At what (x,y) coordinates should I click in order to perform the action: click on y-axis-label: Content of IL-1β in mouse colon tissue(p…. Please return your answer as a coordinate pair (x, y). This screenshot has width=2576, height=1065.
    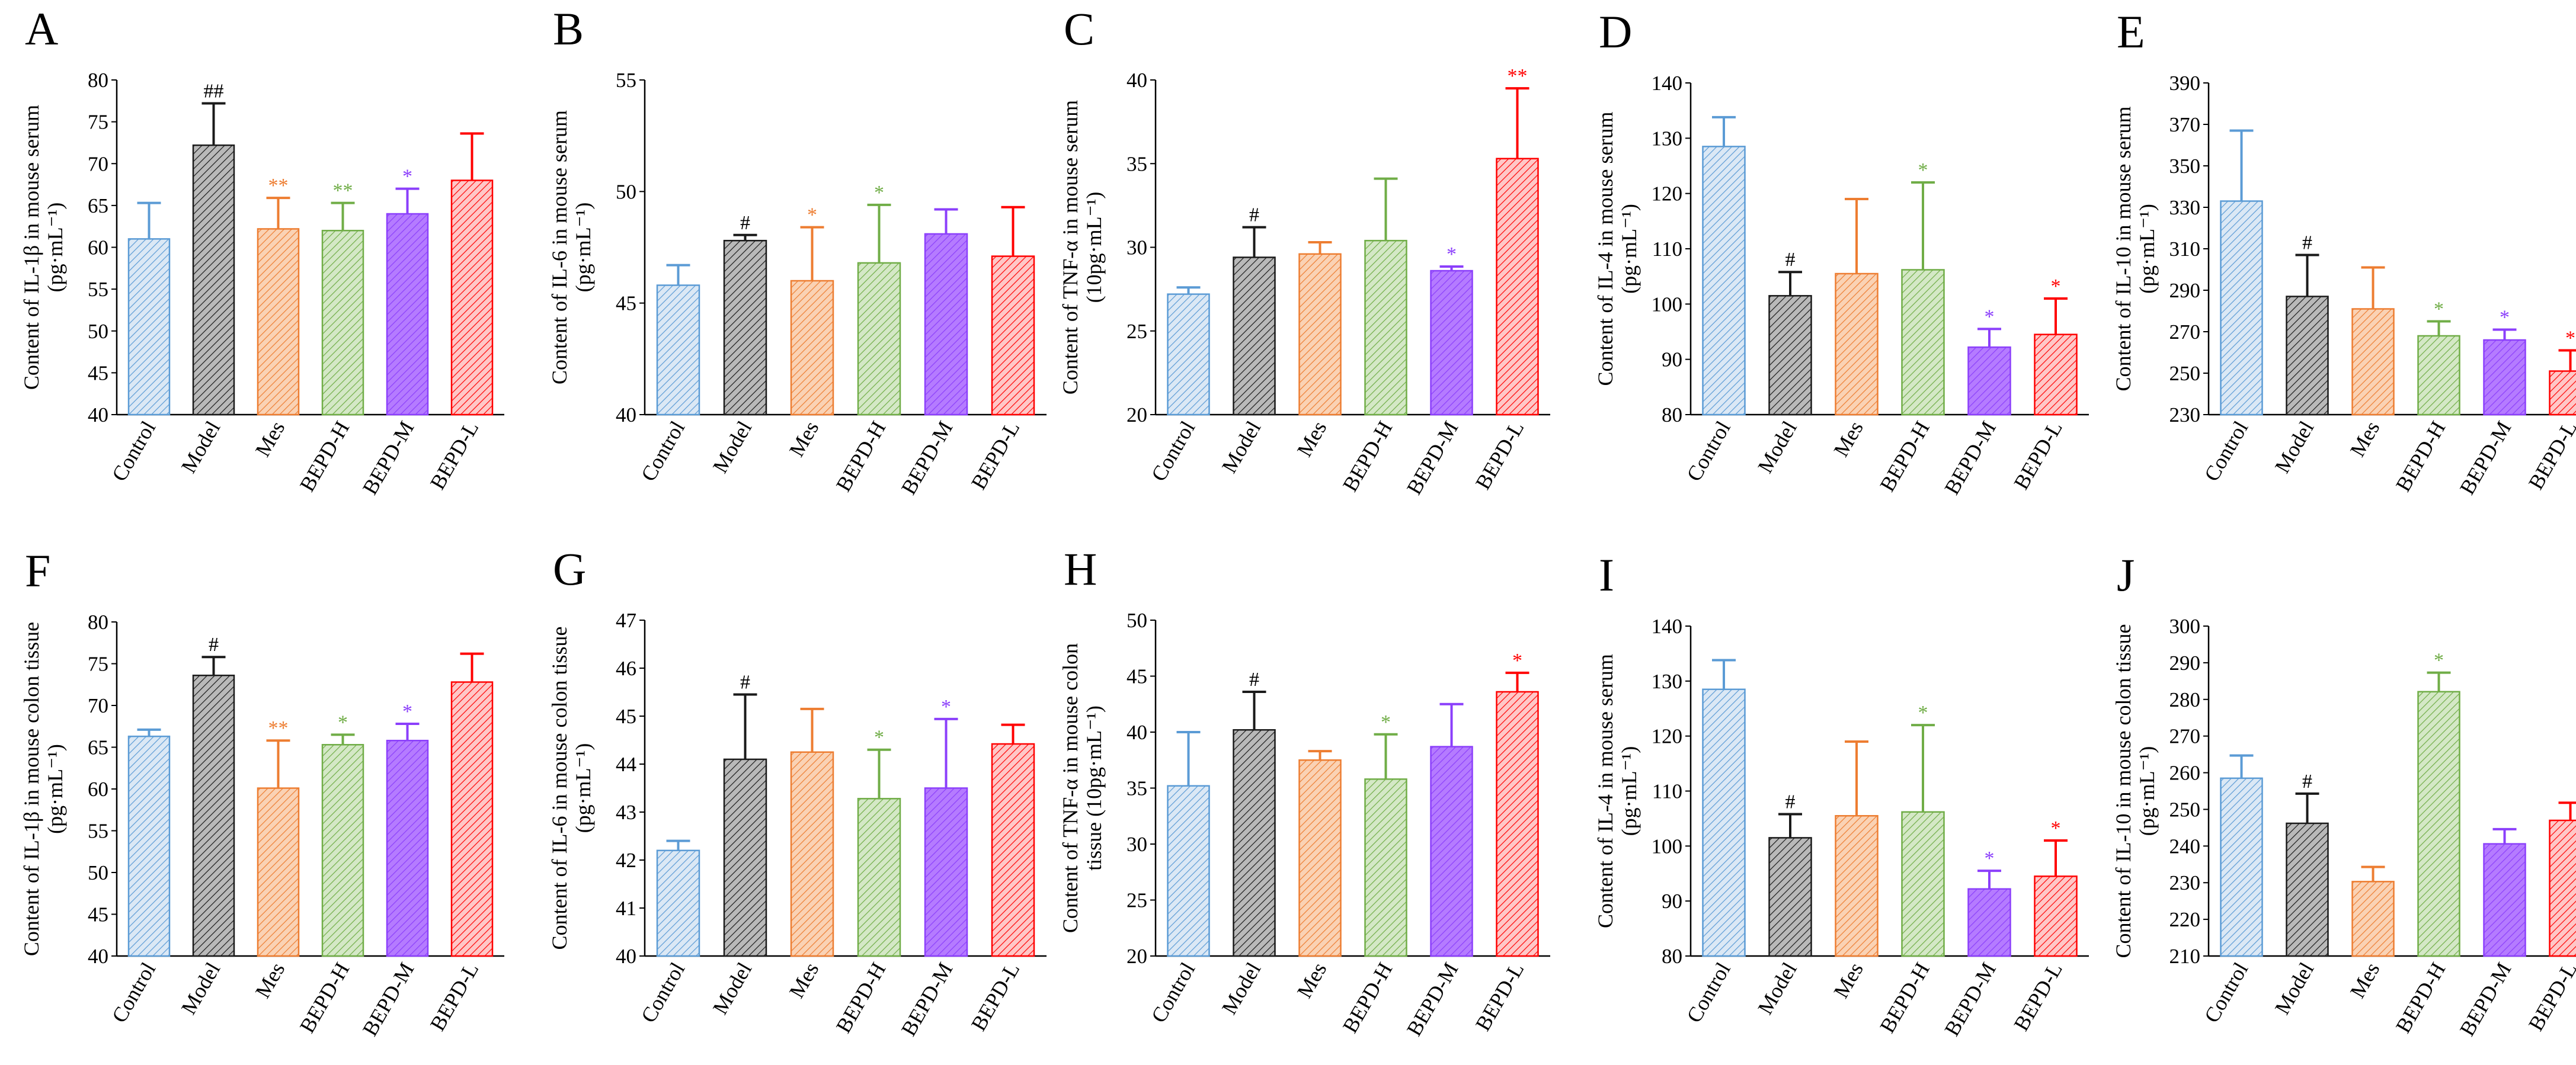
    Looking at the image, I should click on (43, 789).